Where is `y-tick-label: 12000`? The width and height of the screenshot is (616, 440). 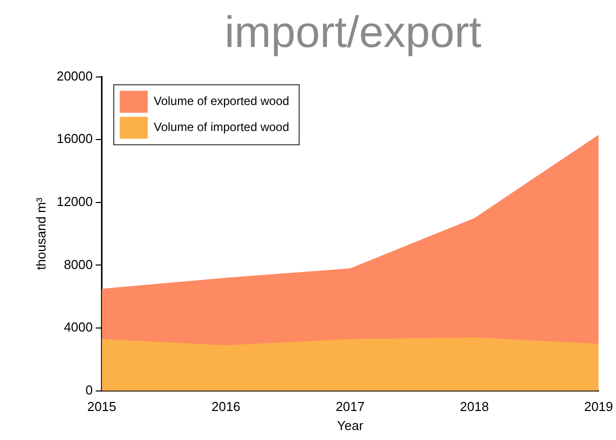
y-tick-label: 12000 is located at coordinates (74, 201).